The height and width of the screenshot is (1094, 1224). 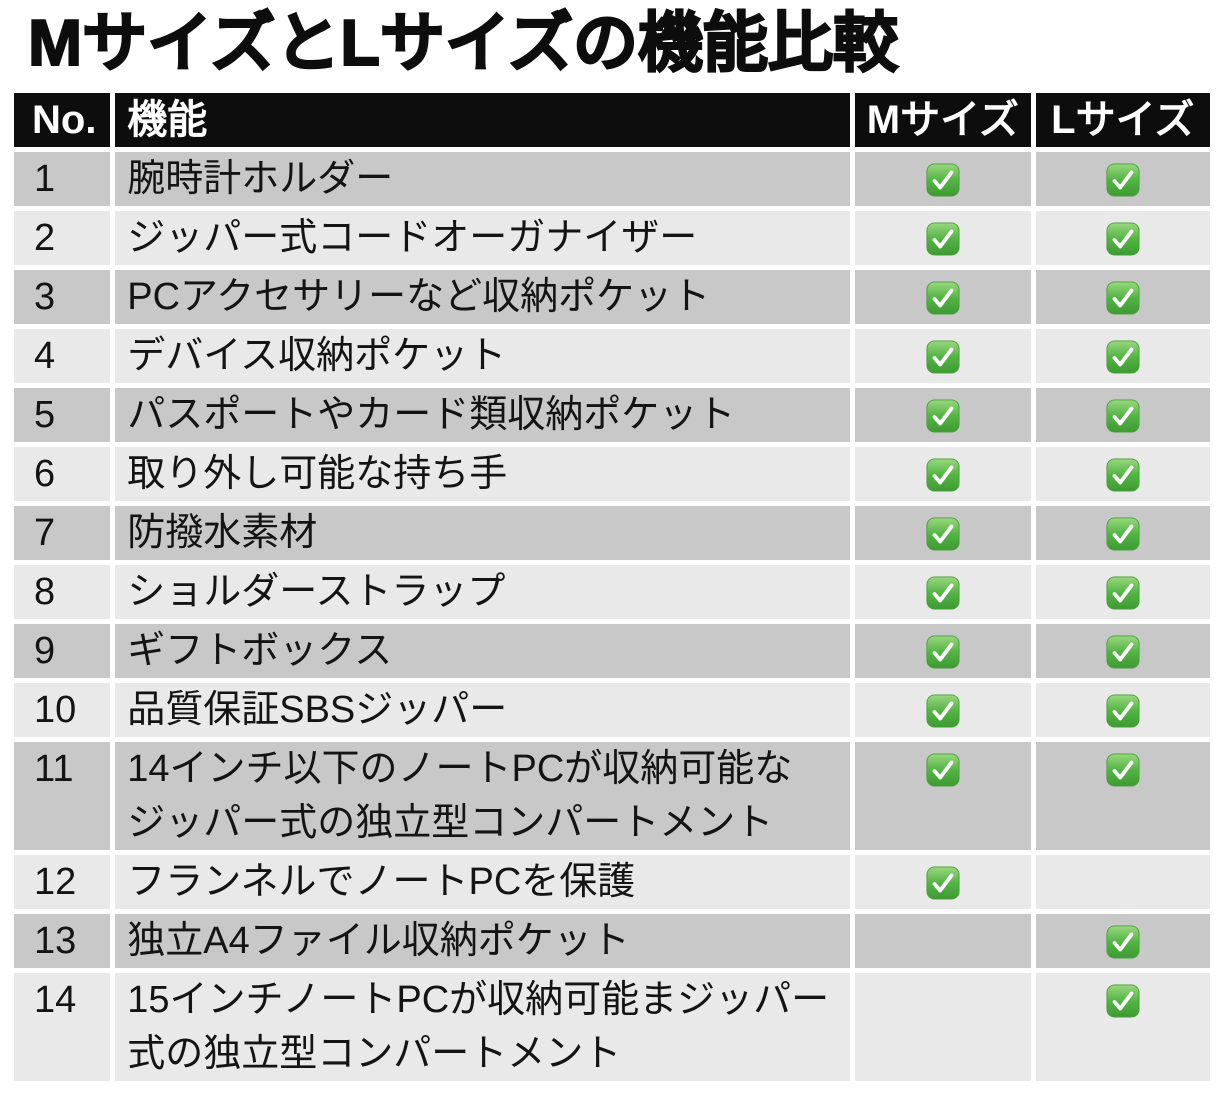 I want to click on table-row: 3 PCアクセサリーなど収納ポケット, so click(x=612, y=297).